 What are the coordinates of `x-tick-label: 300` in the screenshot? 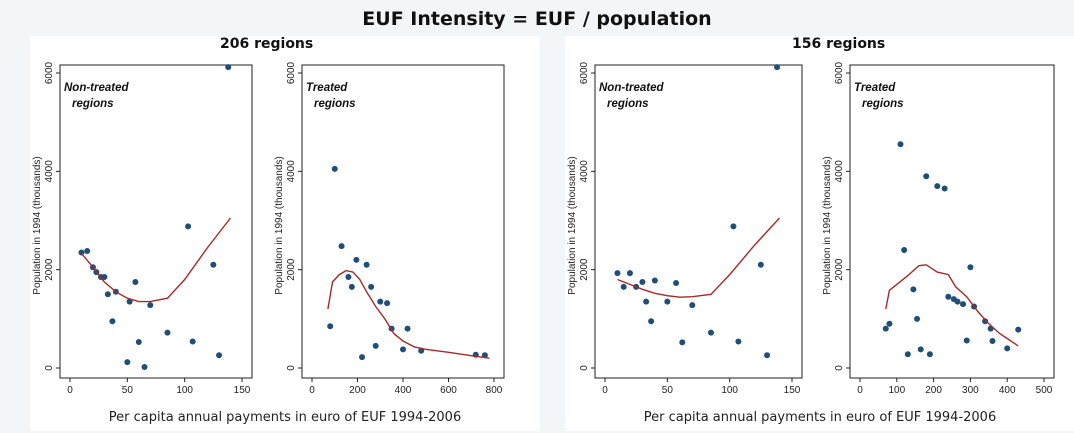 It's located at (970, 390).